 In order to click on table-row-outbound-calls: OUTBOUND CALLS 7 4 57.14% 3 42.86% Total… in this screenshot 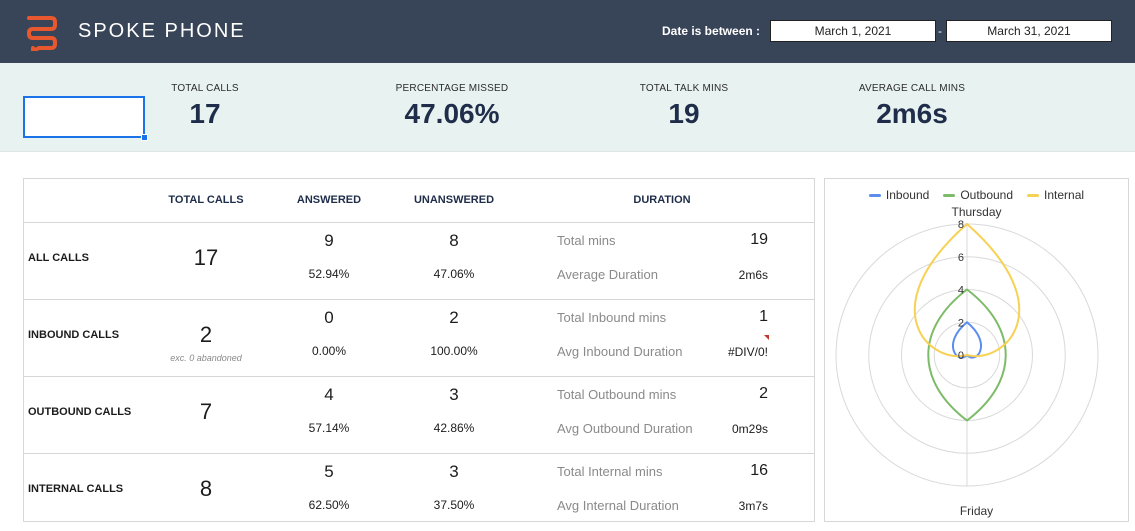, I will do `click(419, 415)`.